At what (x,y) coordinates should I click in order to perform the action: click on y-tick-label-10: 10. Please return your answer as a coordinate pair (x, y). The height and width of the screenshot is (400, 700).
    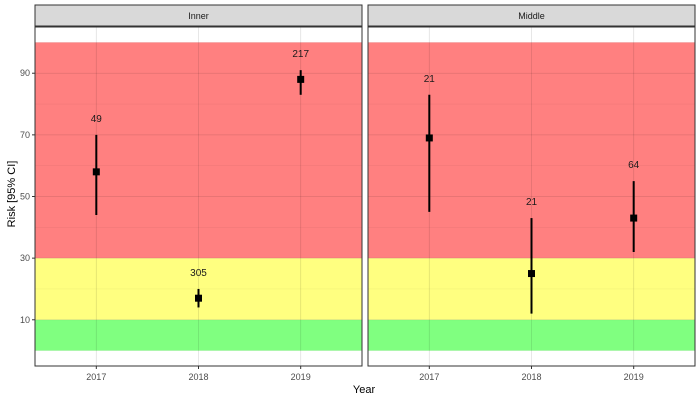
    Looking at the image, I should click on (25, 320).